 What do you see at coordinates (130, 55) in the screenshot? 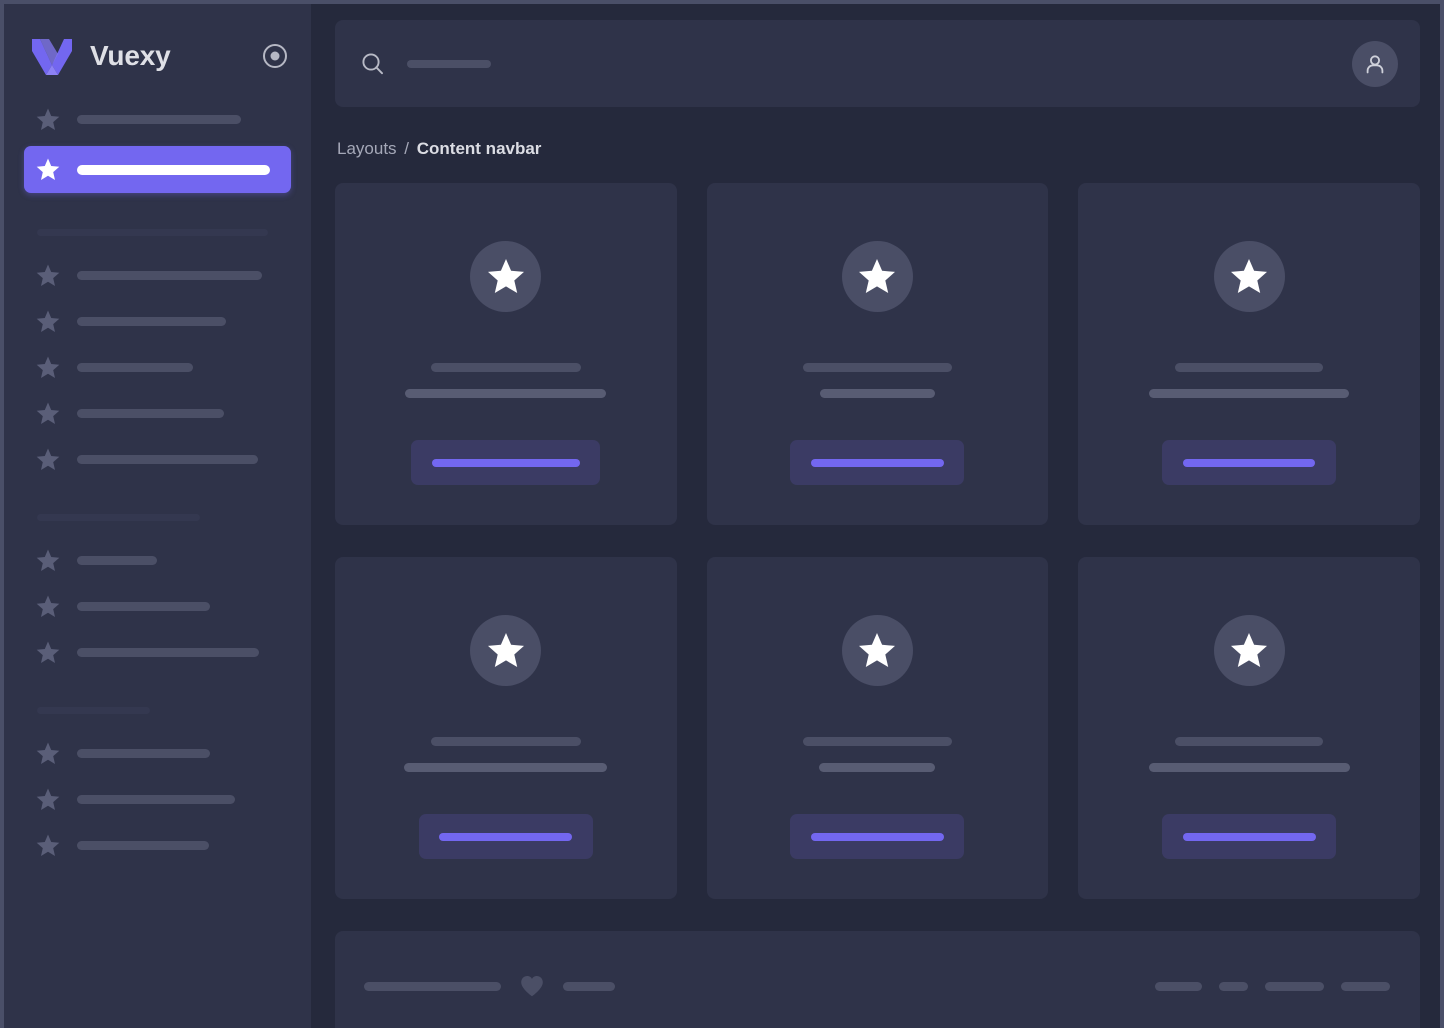
I see `brand-name: Vuexy` at bounding box center [130, 55].